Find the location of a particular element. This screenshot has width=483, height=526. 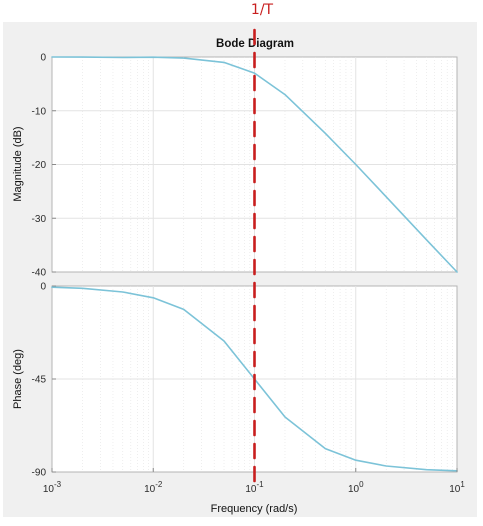

corner-frequency-annotation: 1/T is located at coordinates (262, 246).